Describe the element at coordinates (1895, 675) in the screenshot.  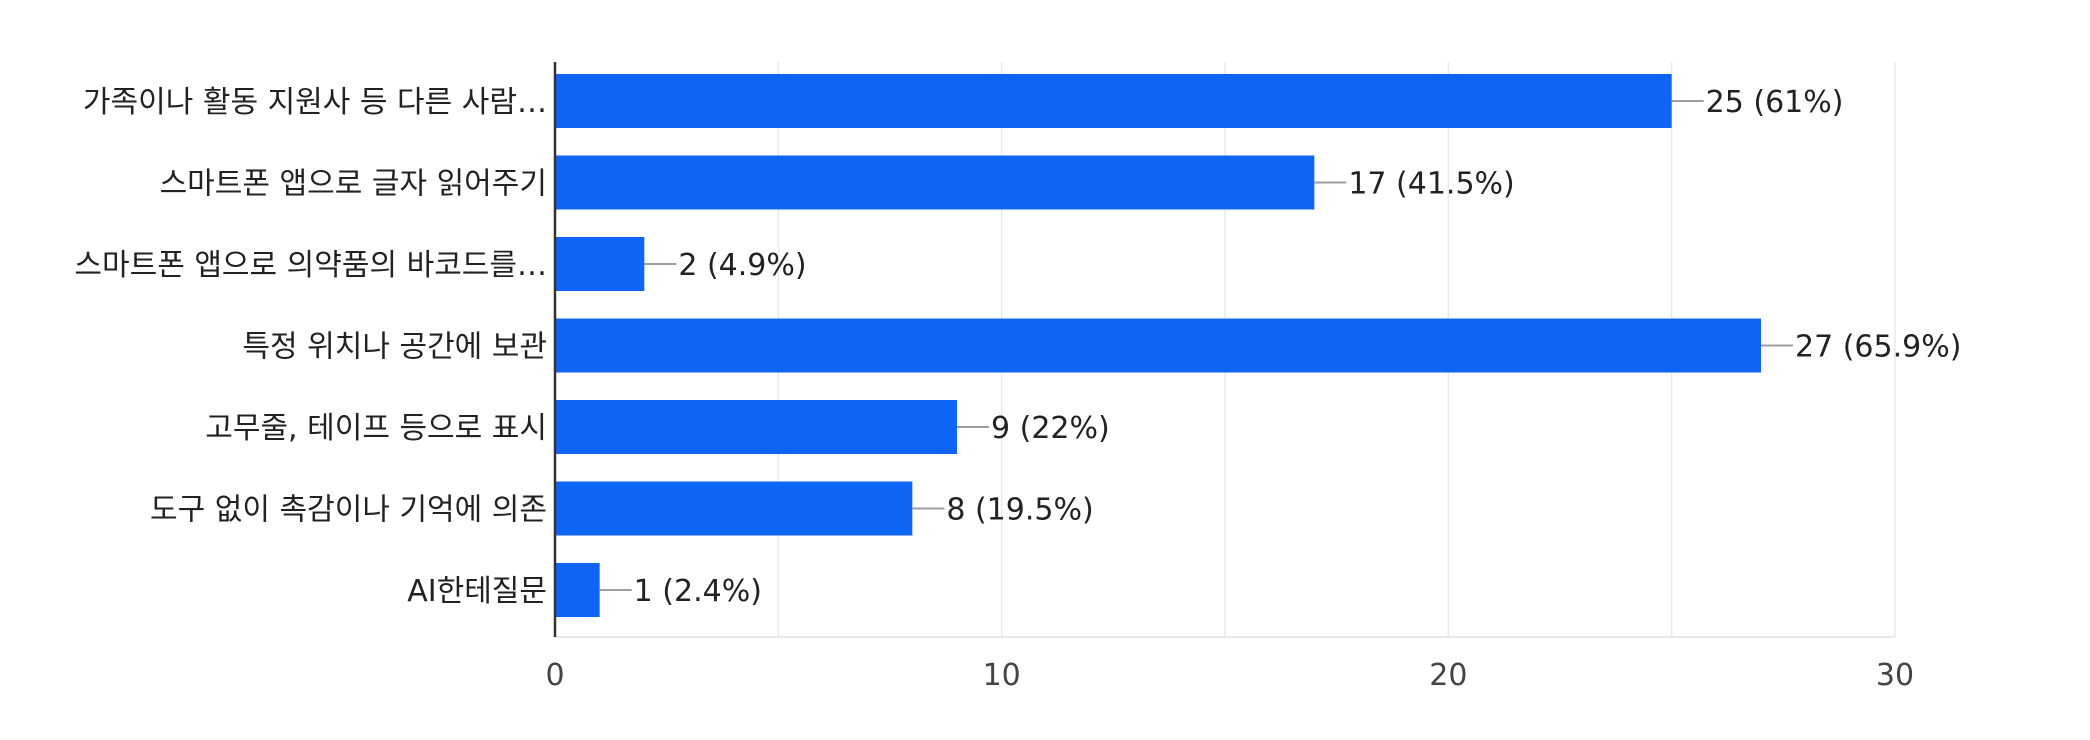
I see `x-tick-label: 30` at that location.